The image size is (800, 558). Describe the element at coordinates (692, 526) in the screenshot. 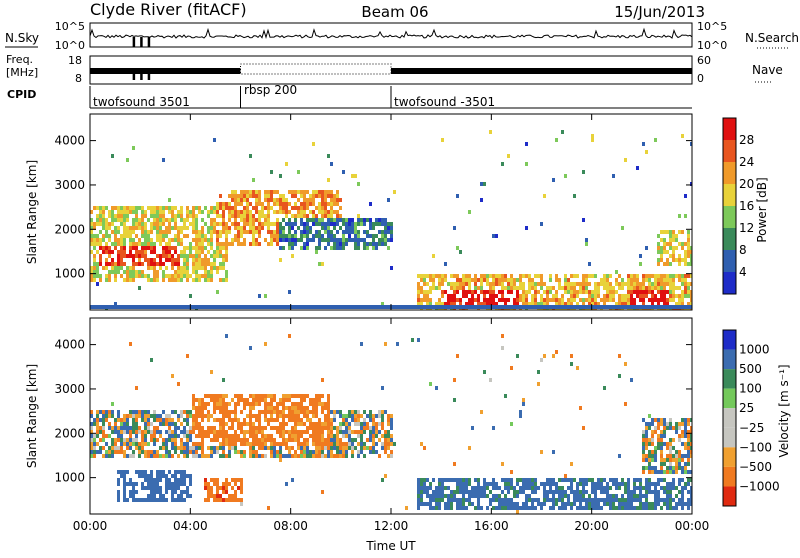

I see `x-tick-label: 00:00` at that location.